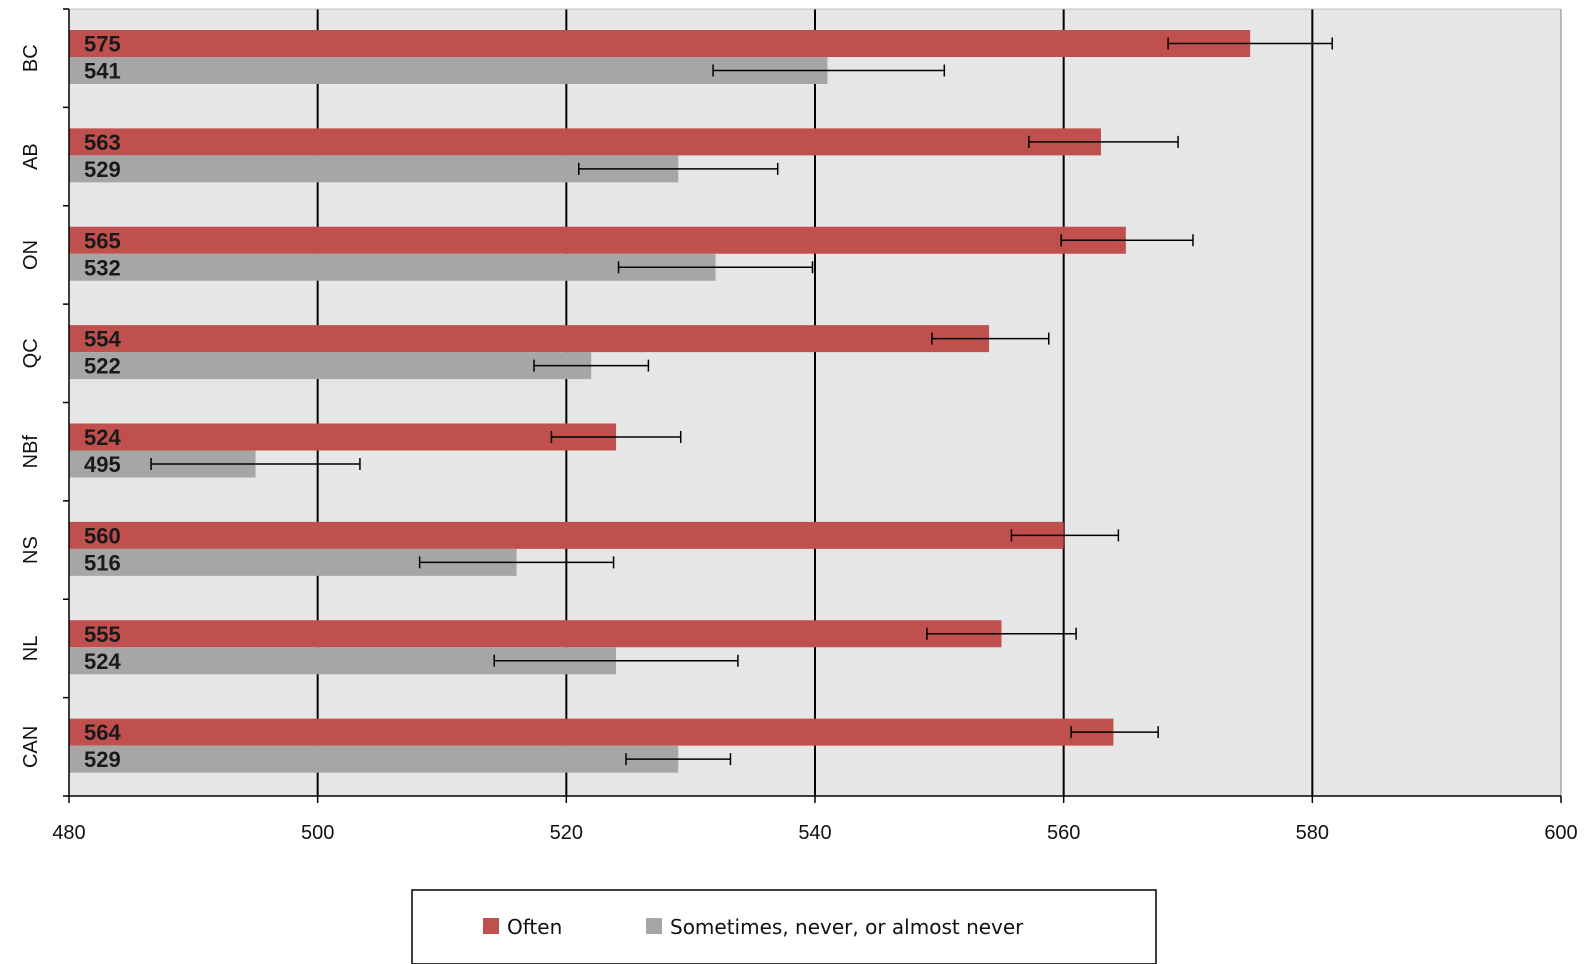 This screenshot has height=964, width=1596. Describe the element at coordinates (102, 464) in the screenshot. I see `value-label-sometimes-nbf: 495` at that location.